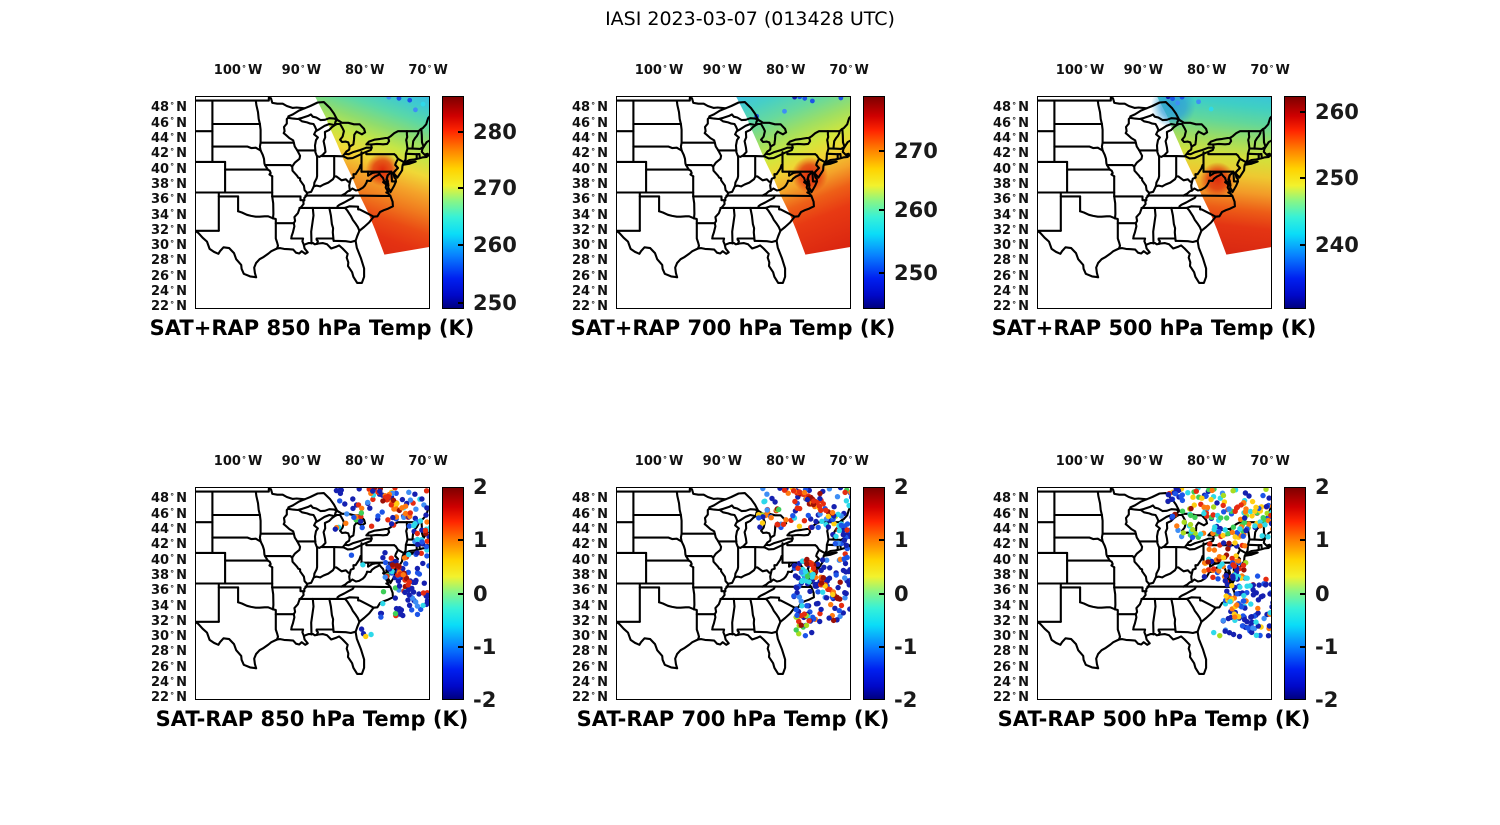 This screenshot has width=1500, height=825. What do you see at coordinates (1178, 103) in the screenshot?
I see `swath-speckle` at bounding box center [1178, 103].